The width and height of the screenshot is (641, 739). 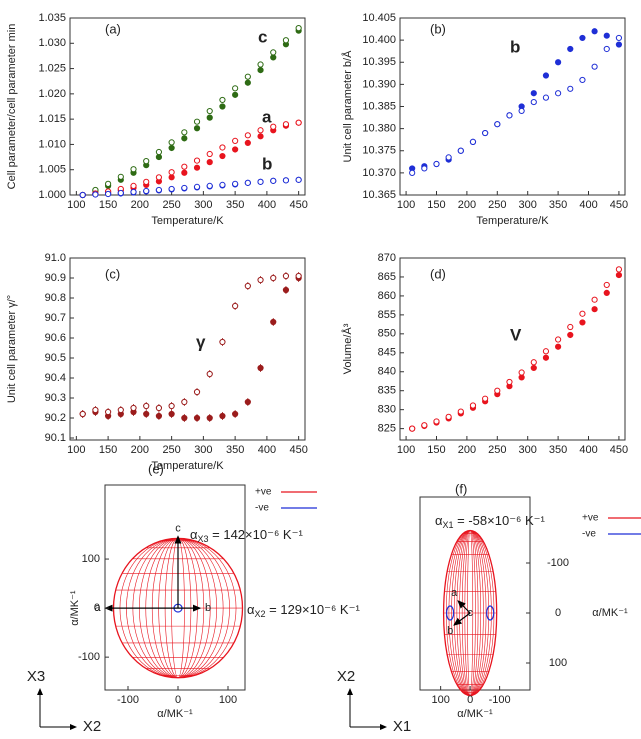 What do you see at coordinates (387, 410) in the screenshot?
I see `y-tick-label: 830` at bounding box center [387, 410].